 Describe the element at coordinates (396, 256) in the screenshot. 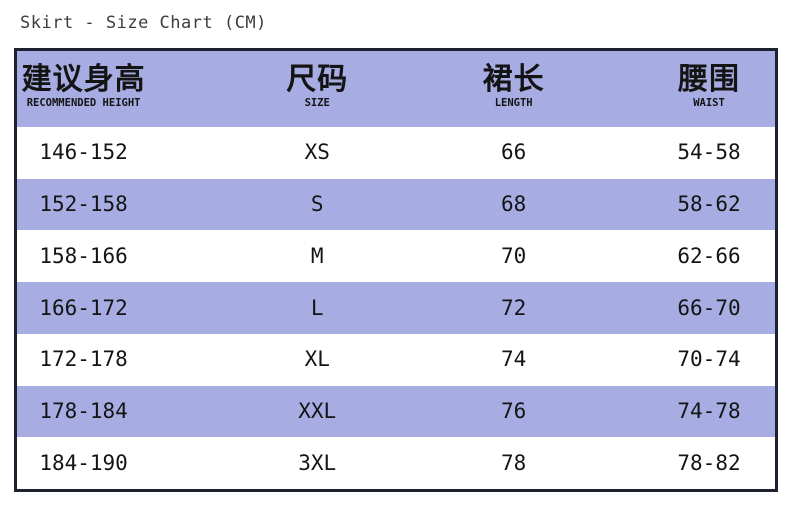

I see `table-row: 158-166 M 70 62-66` at that location.